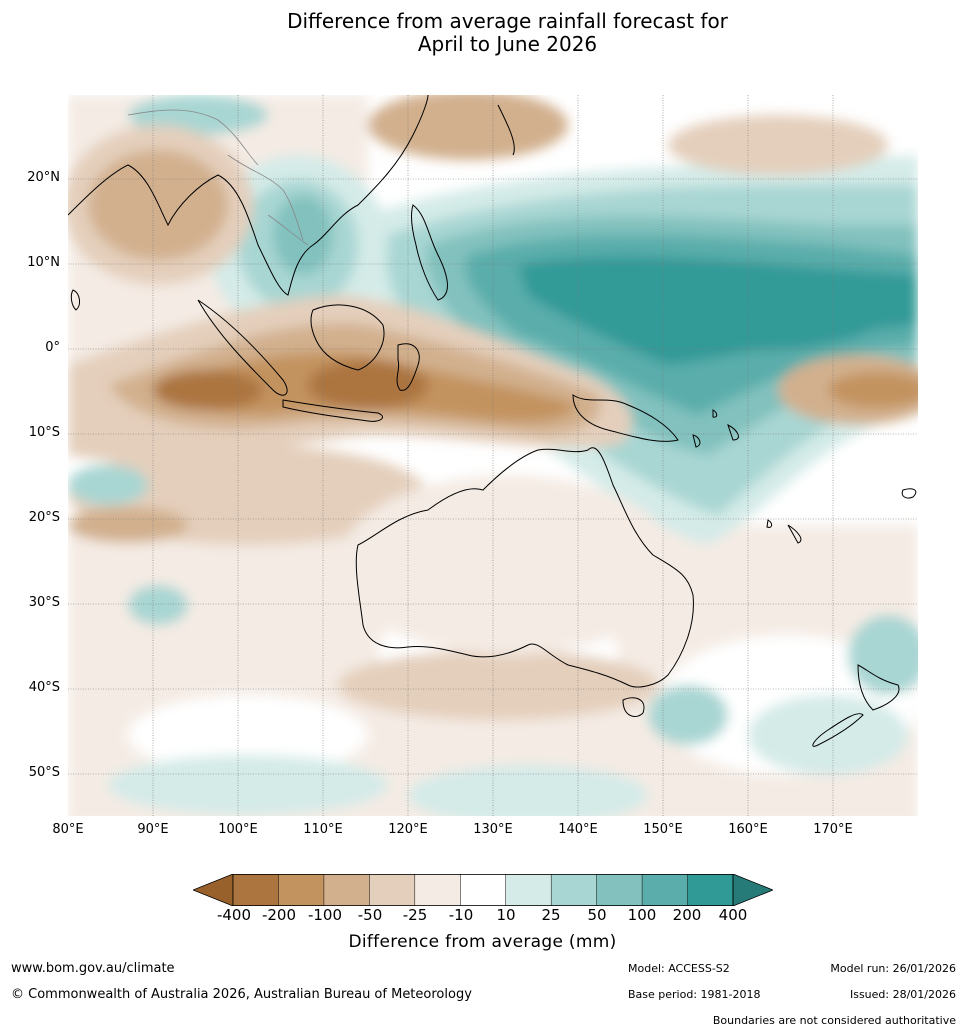  I want to click on contour-wet-tibet, so click(198, 115).